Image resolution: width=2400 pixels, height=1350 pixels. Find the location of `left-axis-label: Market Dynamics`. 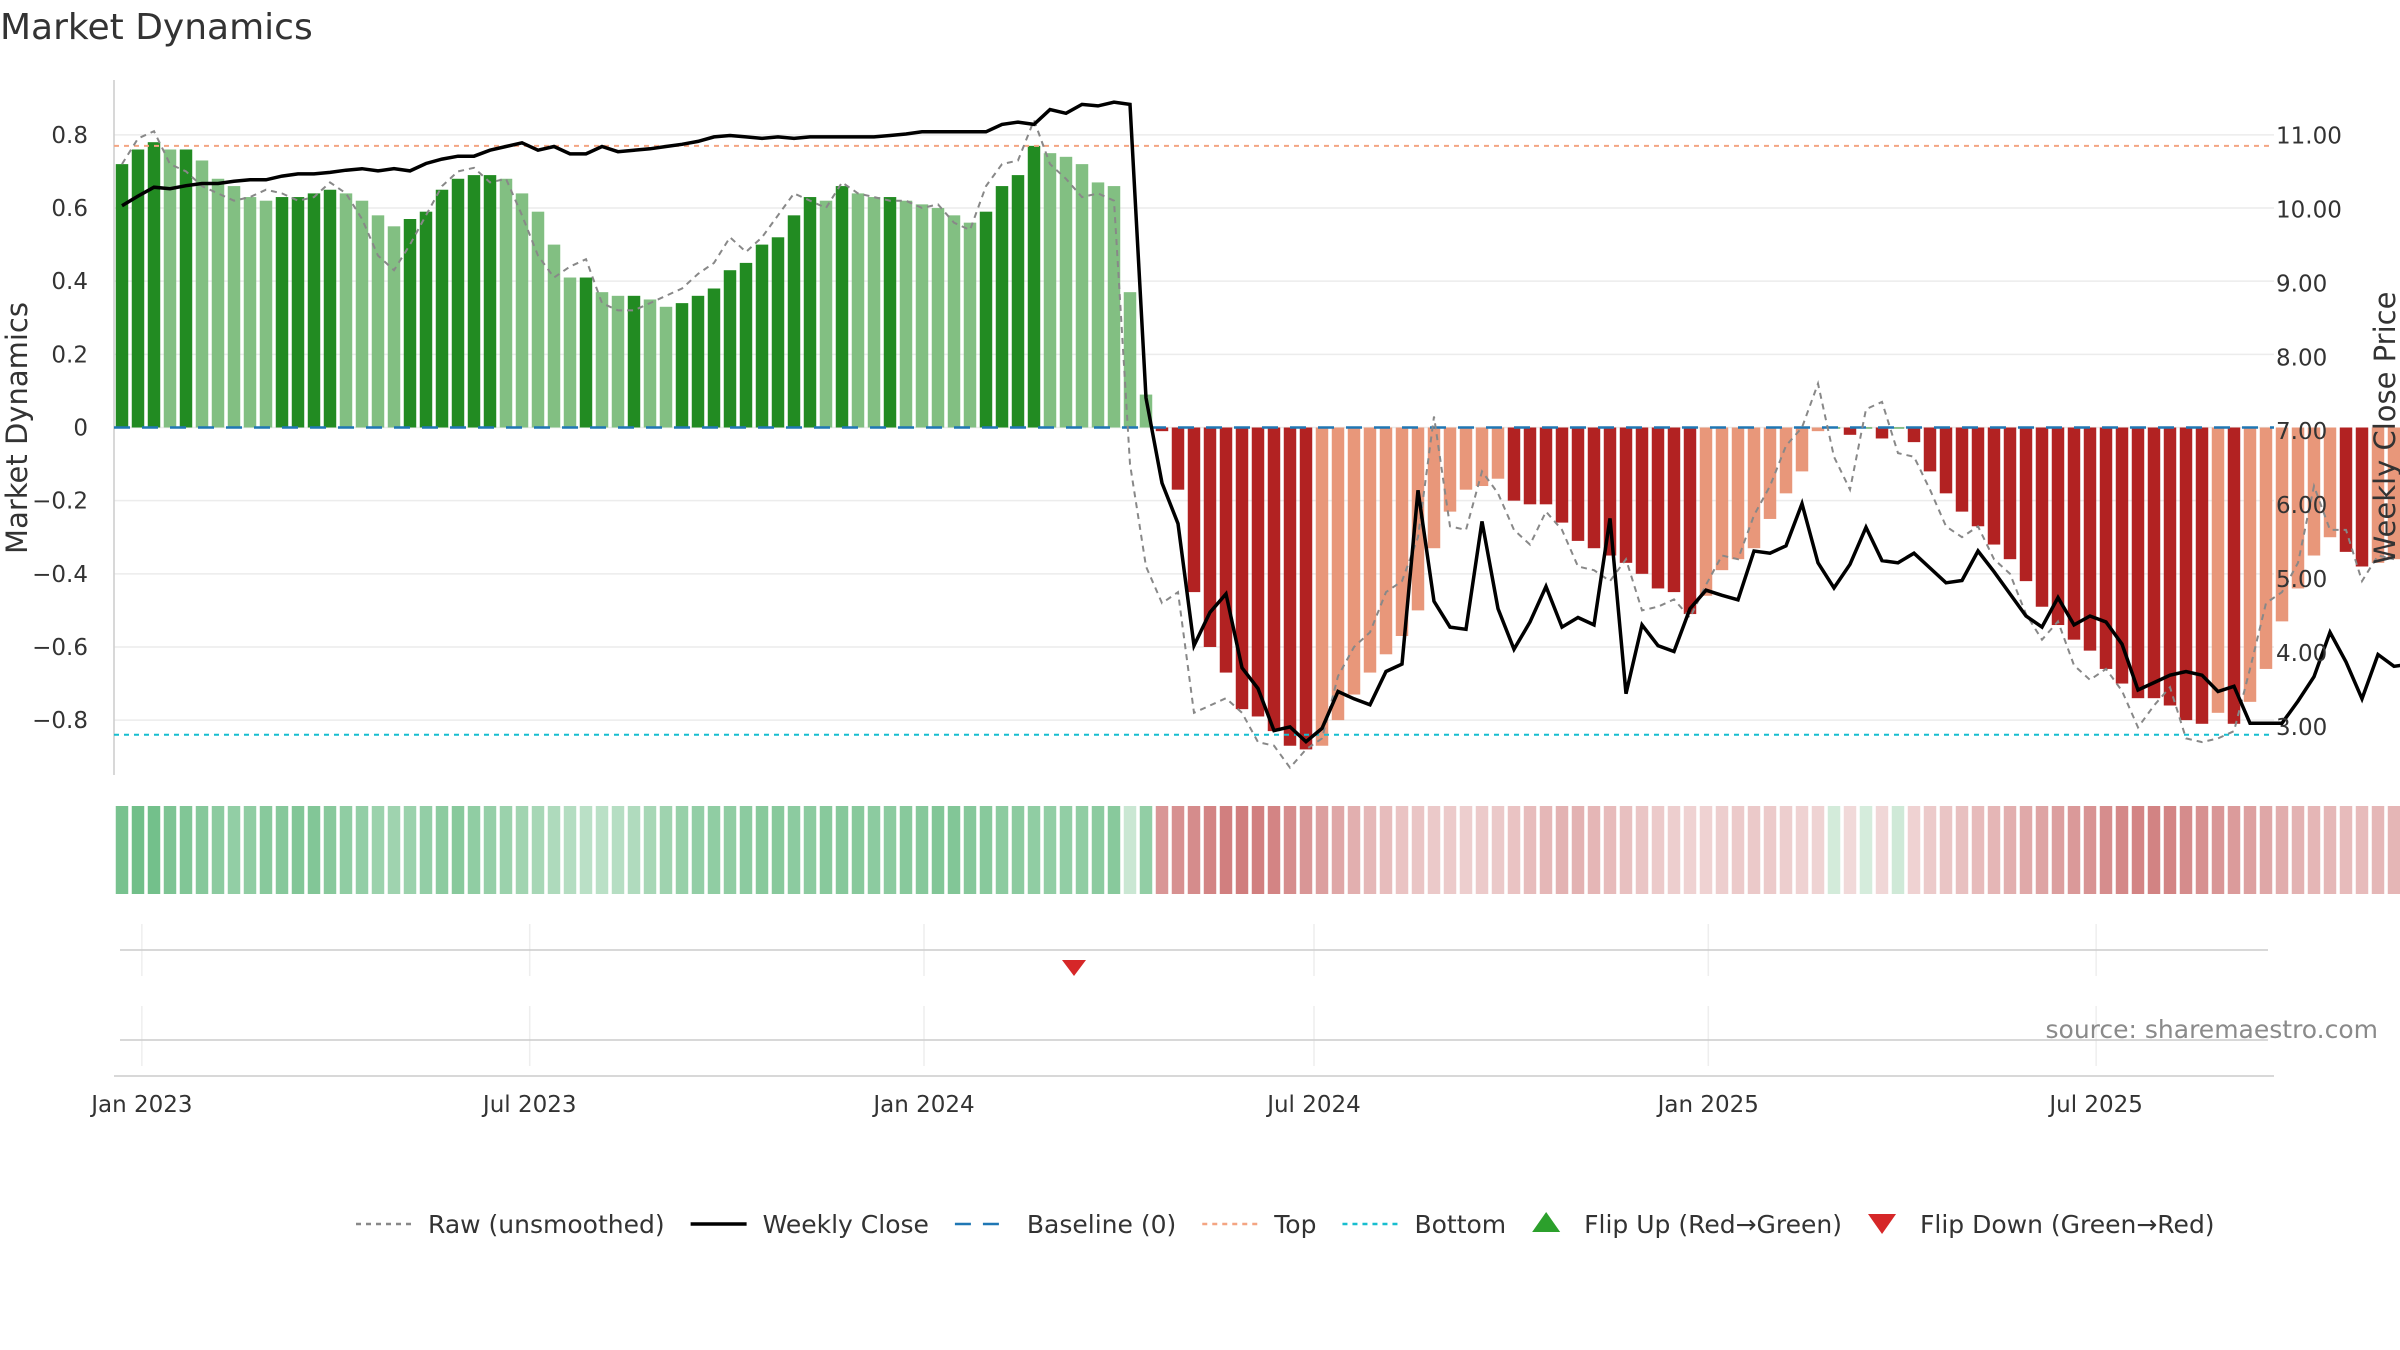

left-axis-label: Market Dynamics is located at coordinates (17, 428).